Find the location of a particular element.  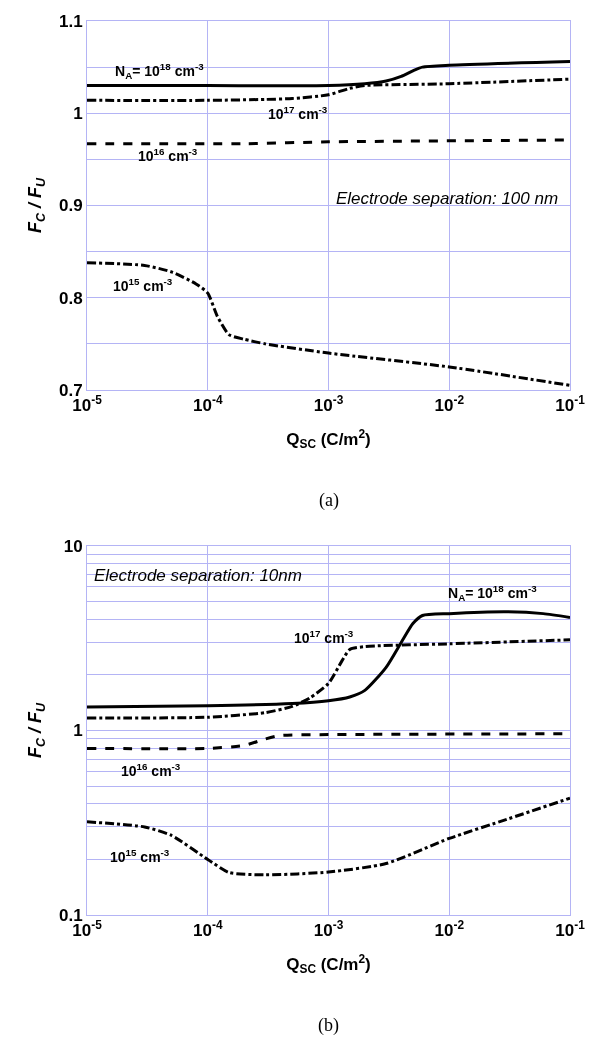

y-tick-label: 10 is located at coordinates (73, 546).